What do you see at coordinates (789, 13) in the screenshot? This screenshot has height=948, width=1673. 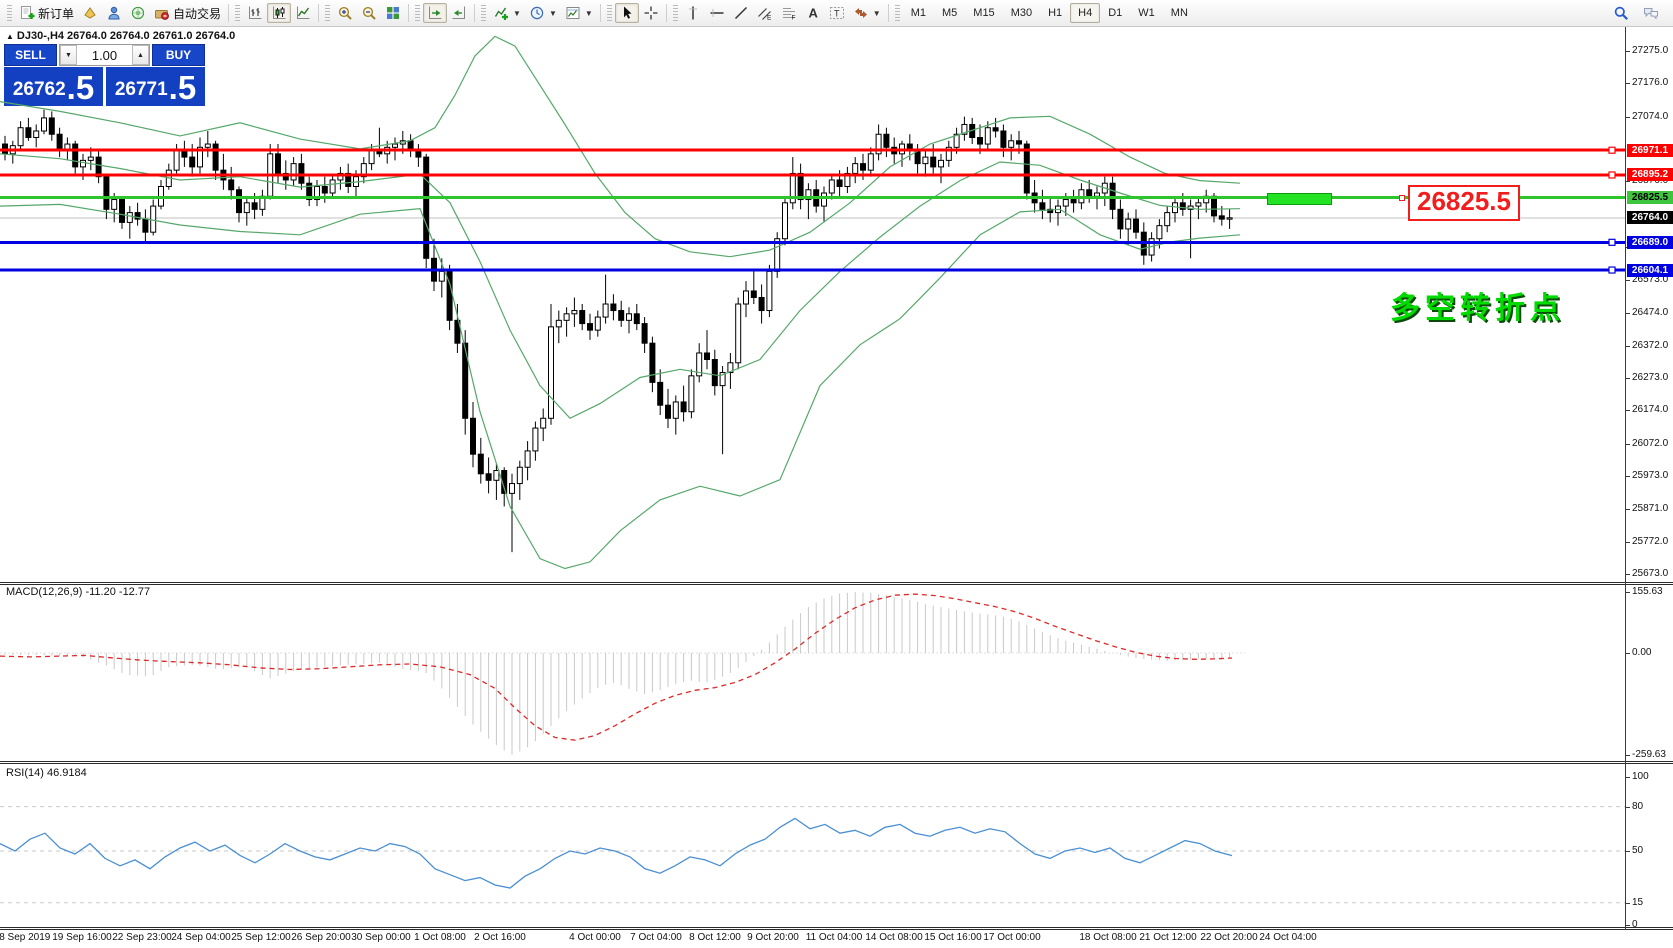 I see `fibonacci-button: F` at bounding box center [789, 13].